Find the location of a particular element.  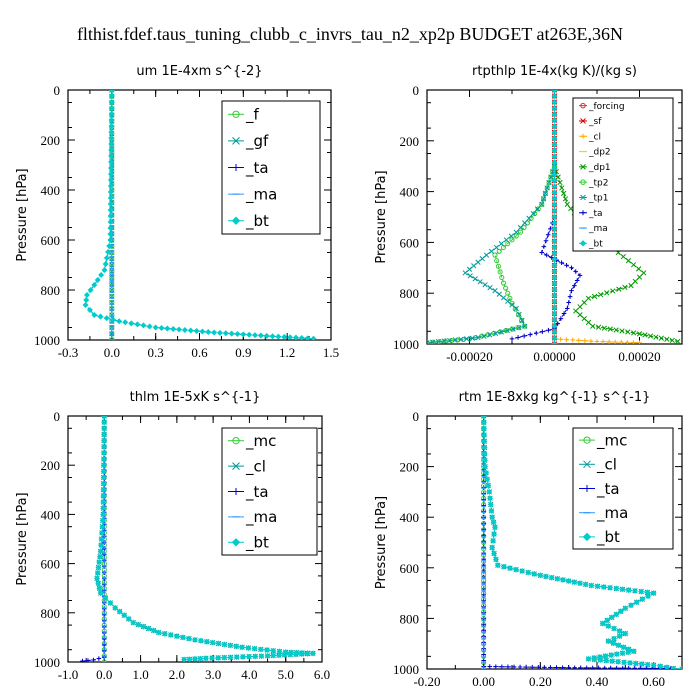

x-tick-label: -0.3 is located at coordinates (68, 352).